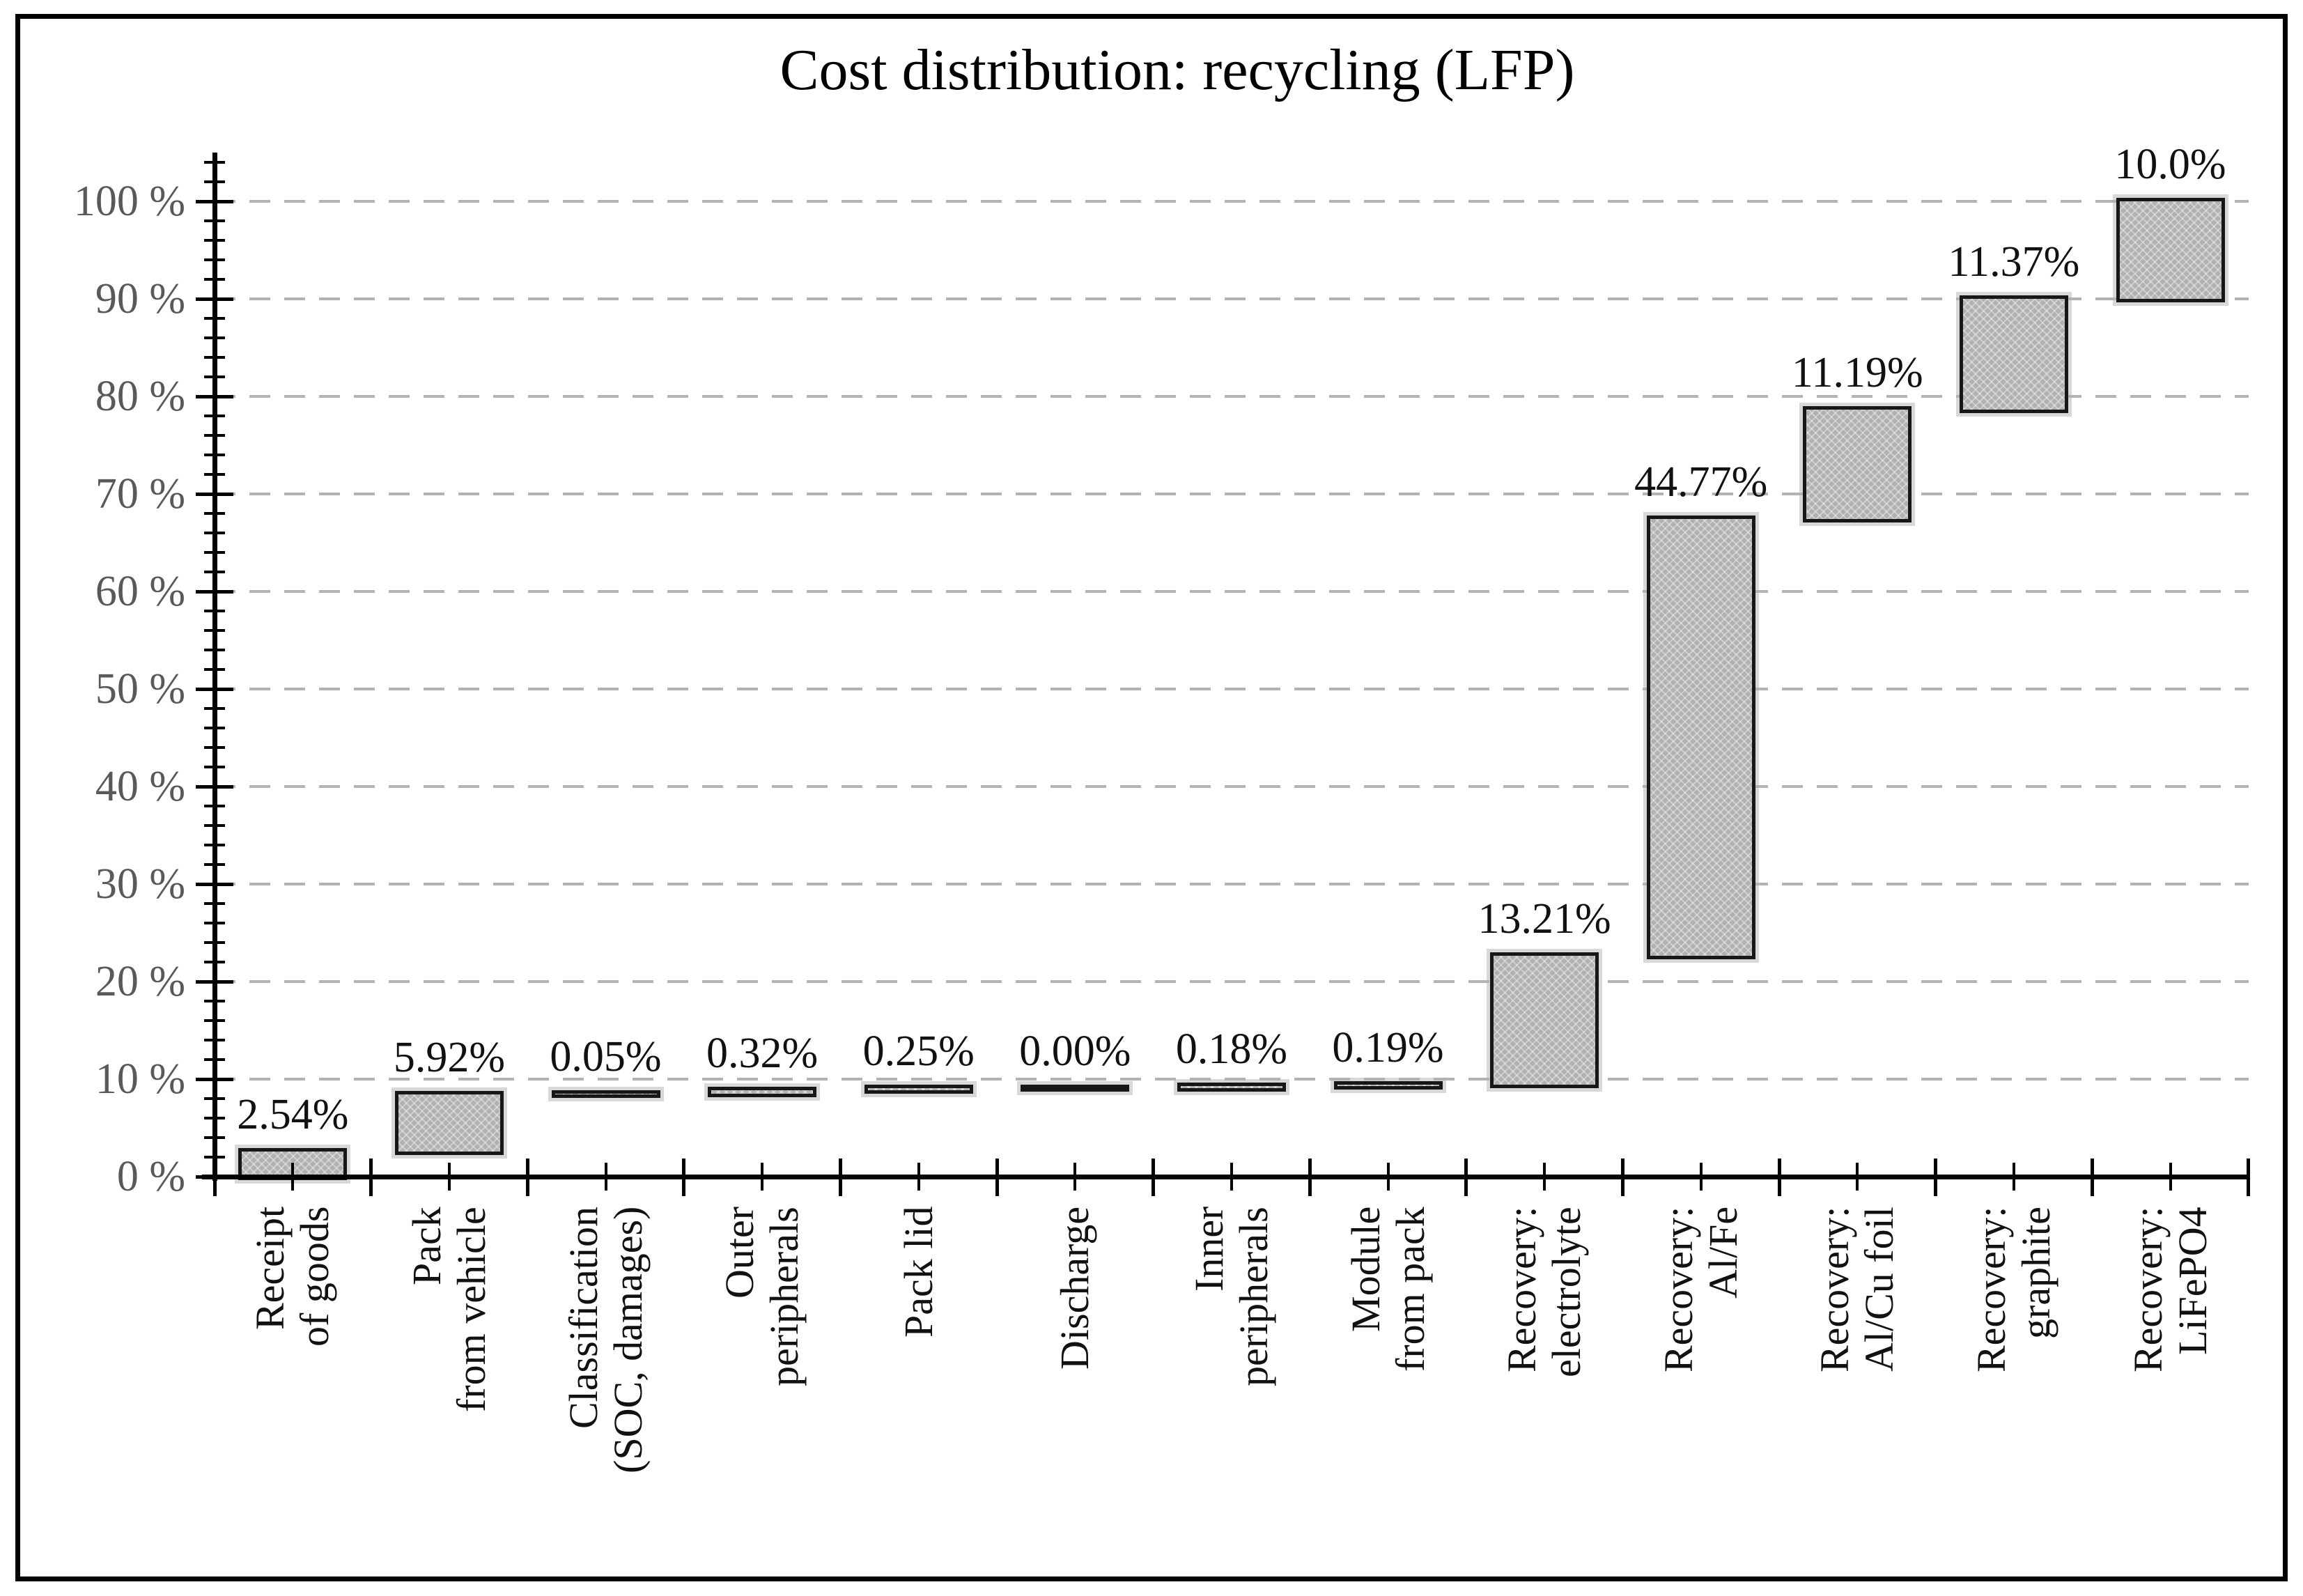 Image resolution: width=2303 pixels, height=1596 pixels. Describe the element at coordinates (214, 667) in the screenshot. I see `y-axis-line` at that location.